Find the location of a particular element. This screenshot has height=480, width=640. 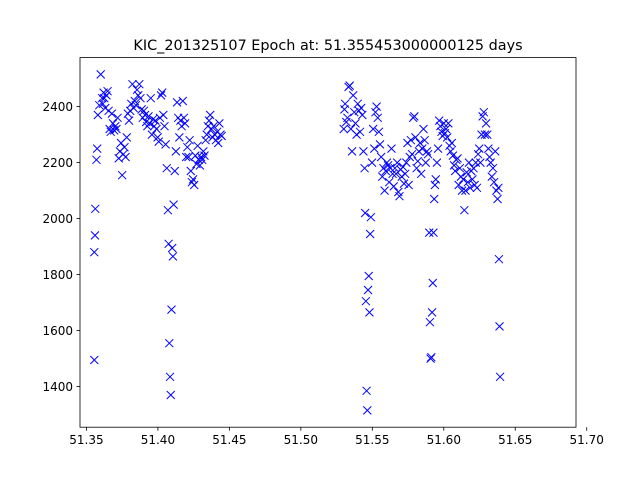

x-tick-label: 51.40 is located at coordinates (158, 440).